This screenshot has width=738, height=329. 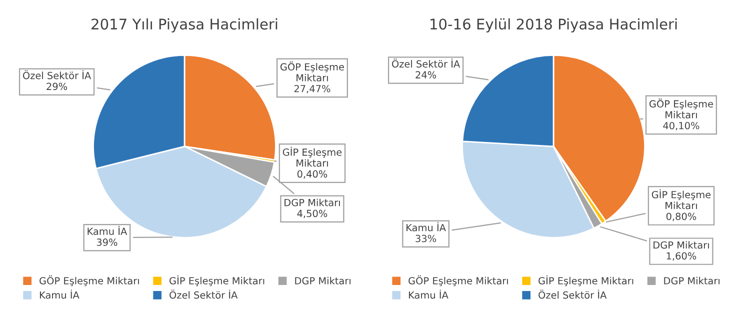 I want to click on data-label: 1,60%, so click(x=681, y=256).